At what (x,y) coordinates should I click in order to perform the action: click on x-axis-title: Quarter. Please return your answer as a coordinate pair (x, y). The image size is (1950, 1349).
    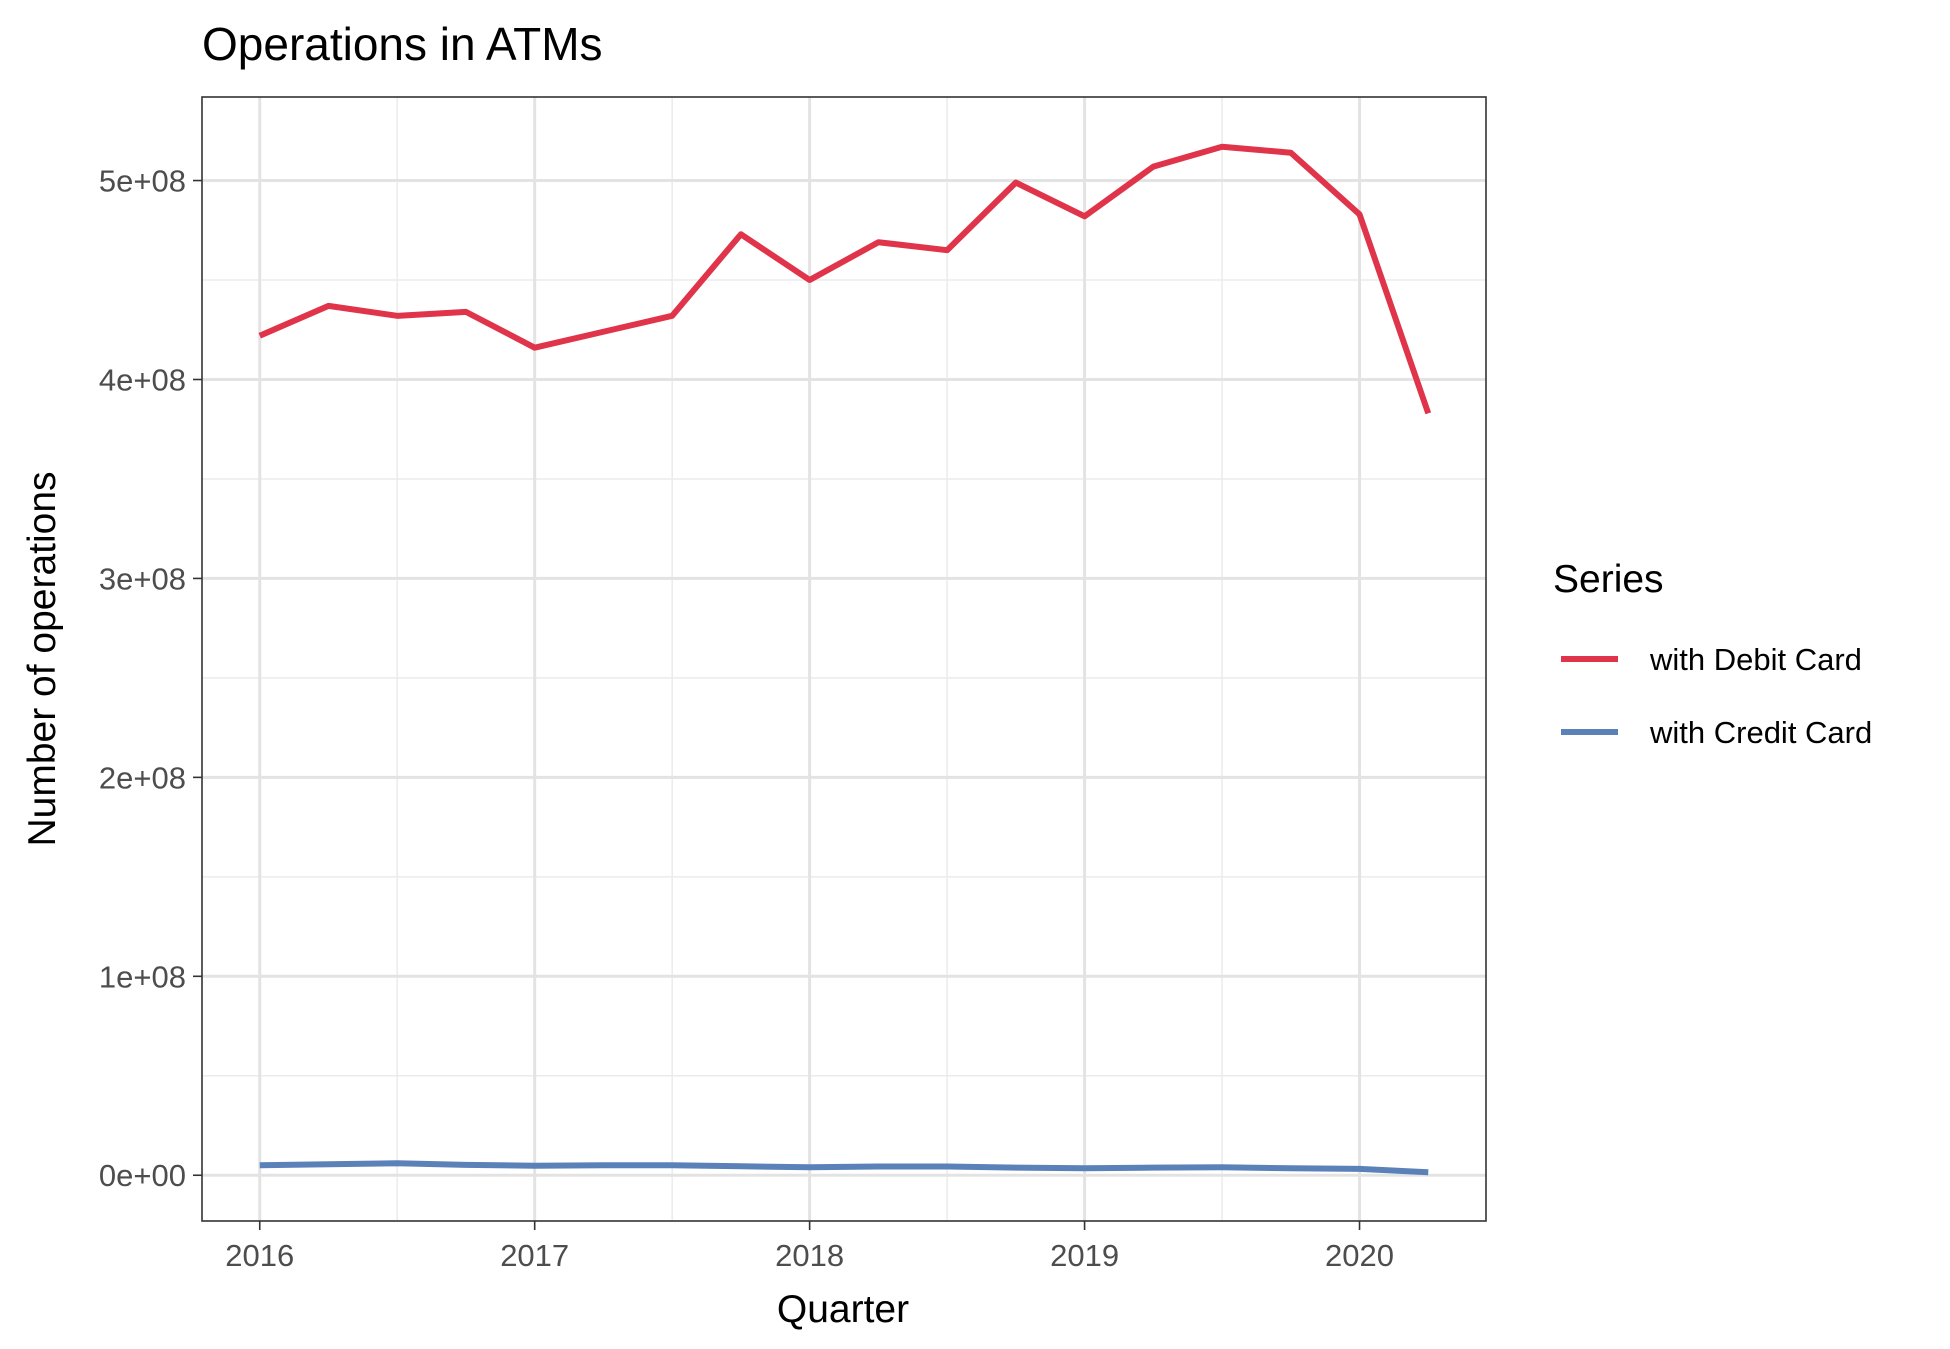
    Looking at the image, I should click on (843, 1309).